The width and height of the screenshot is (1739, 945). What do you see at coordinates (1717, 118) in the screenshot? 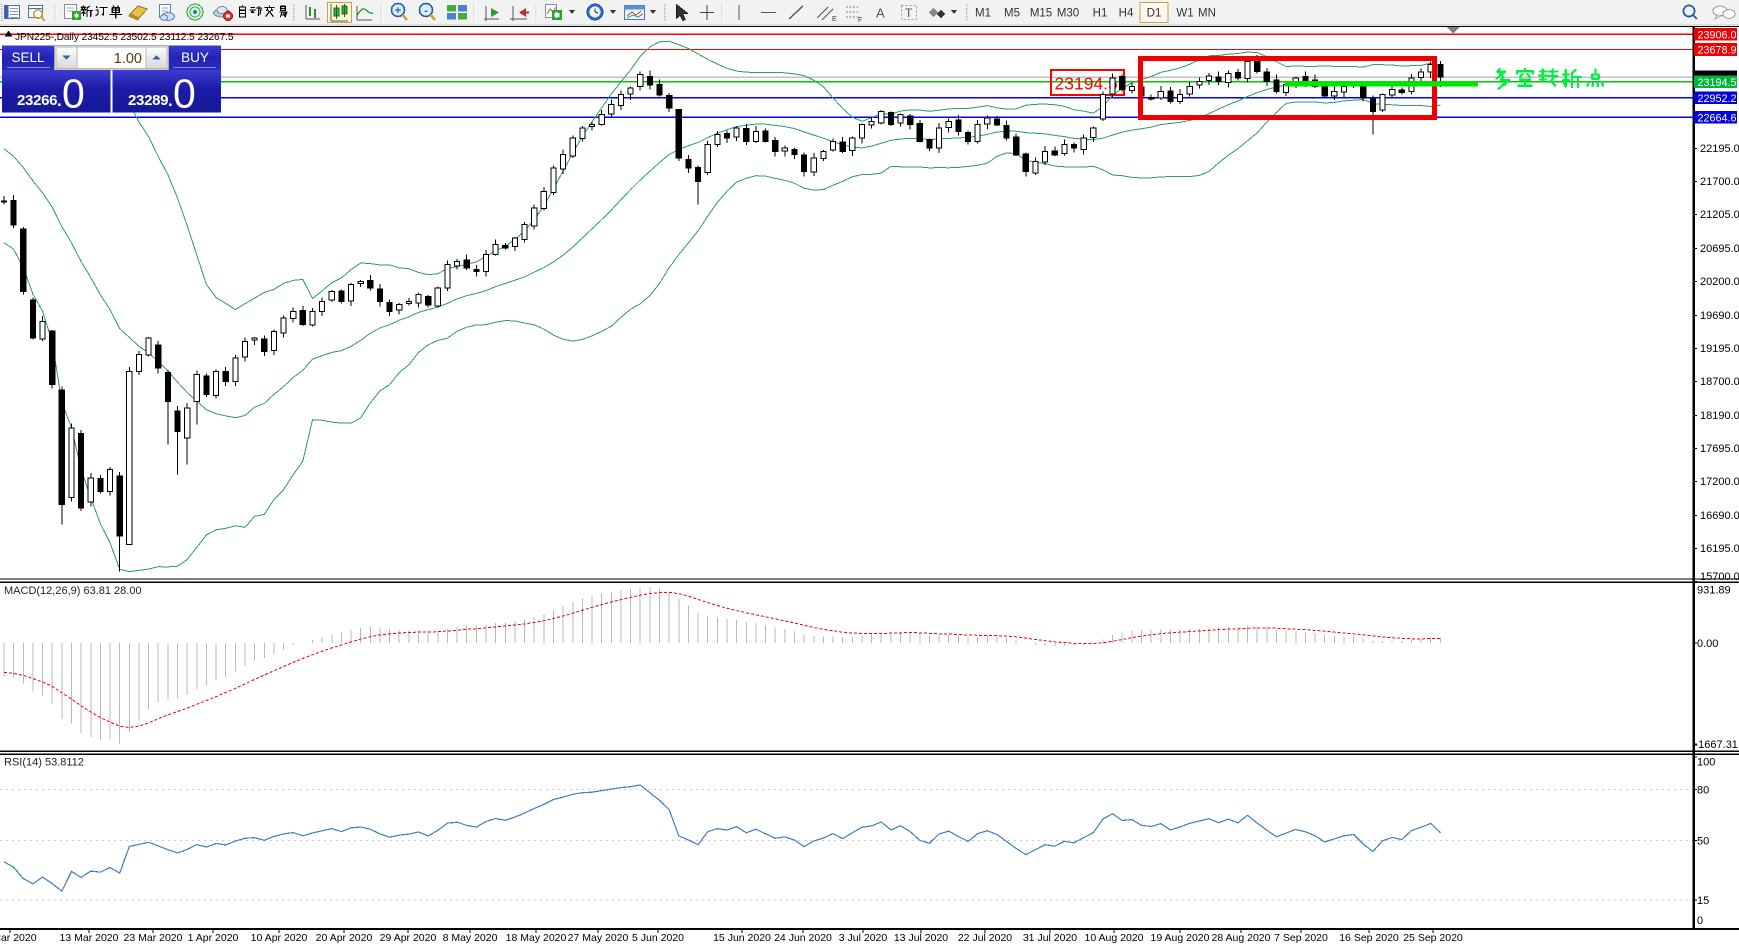
I see `svg-text: 22664.6` at bounding box center [1717, 118].